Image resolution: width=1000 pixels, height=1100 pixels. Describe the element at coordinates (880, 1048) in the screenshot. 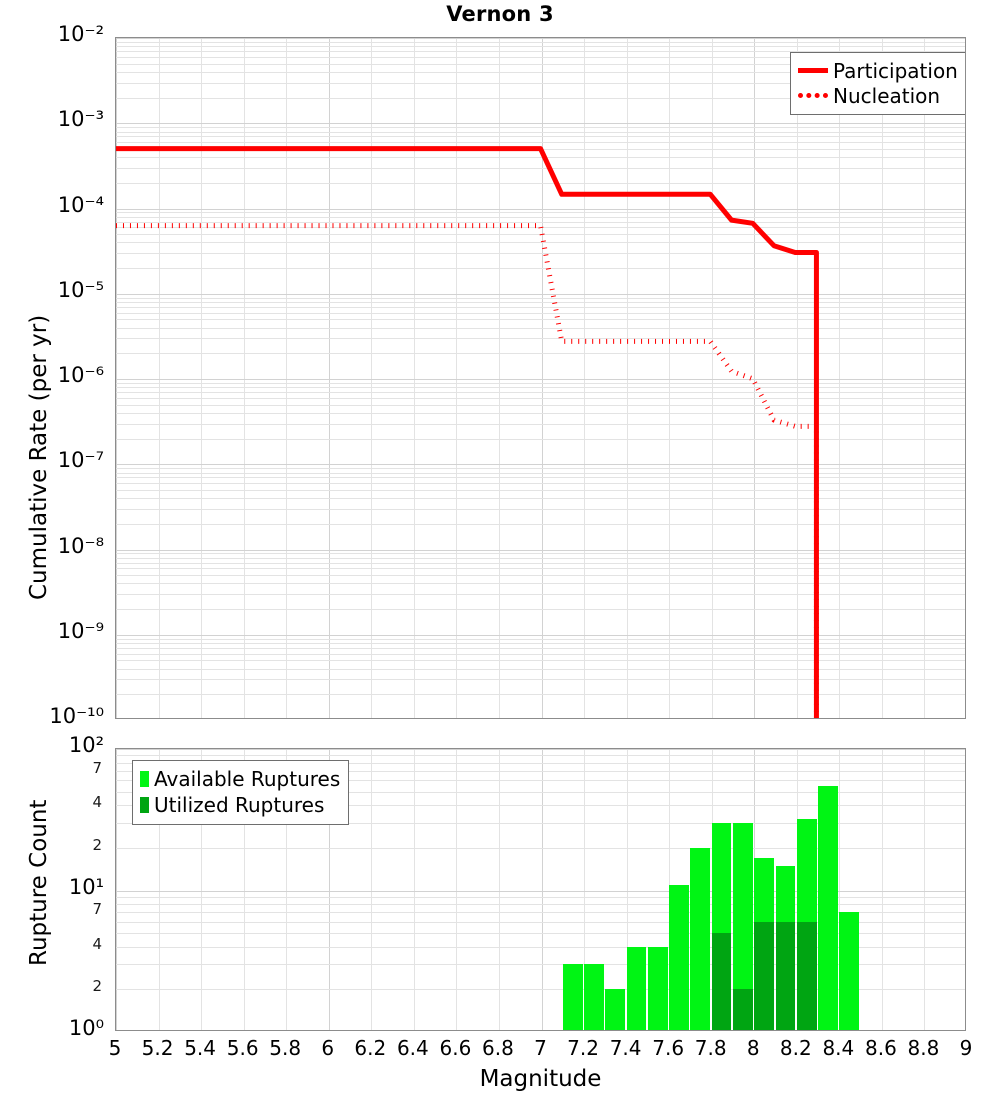

I see `x-tick: 8.6` at that location.